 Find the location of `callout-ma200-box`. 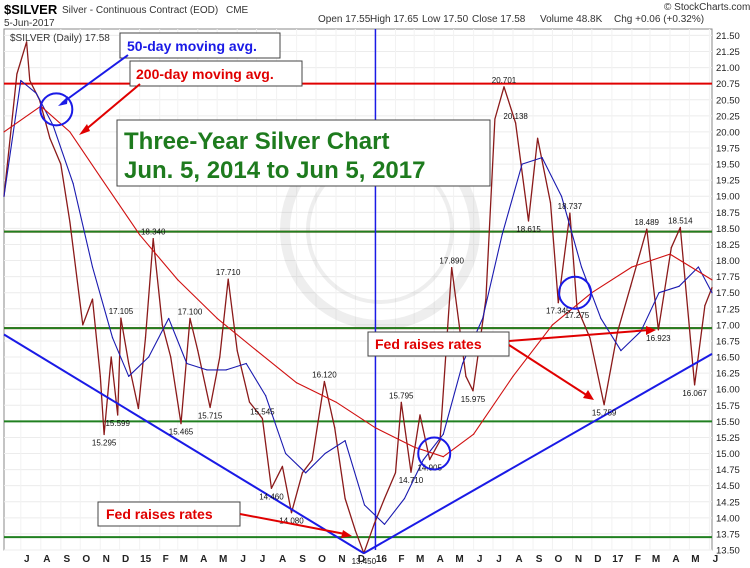

callout-ma200-box is located at coordinates (216, 73).